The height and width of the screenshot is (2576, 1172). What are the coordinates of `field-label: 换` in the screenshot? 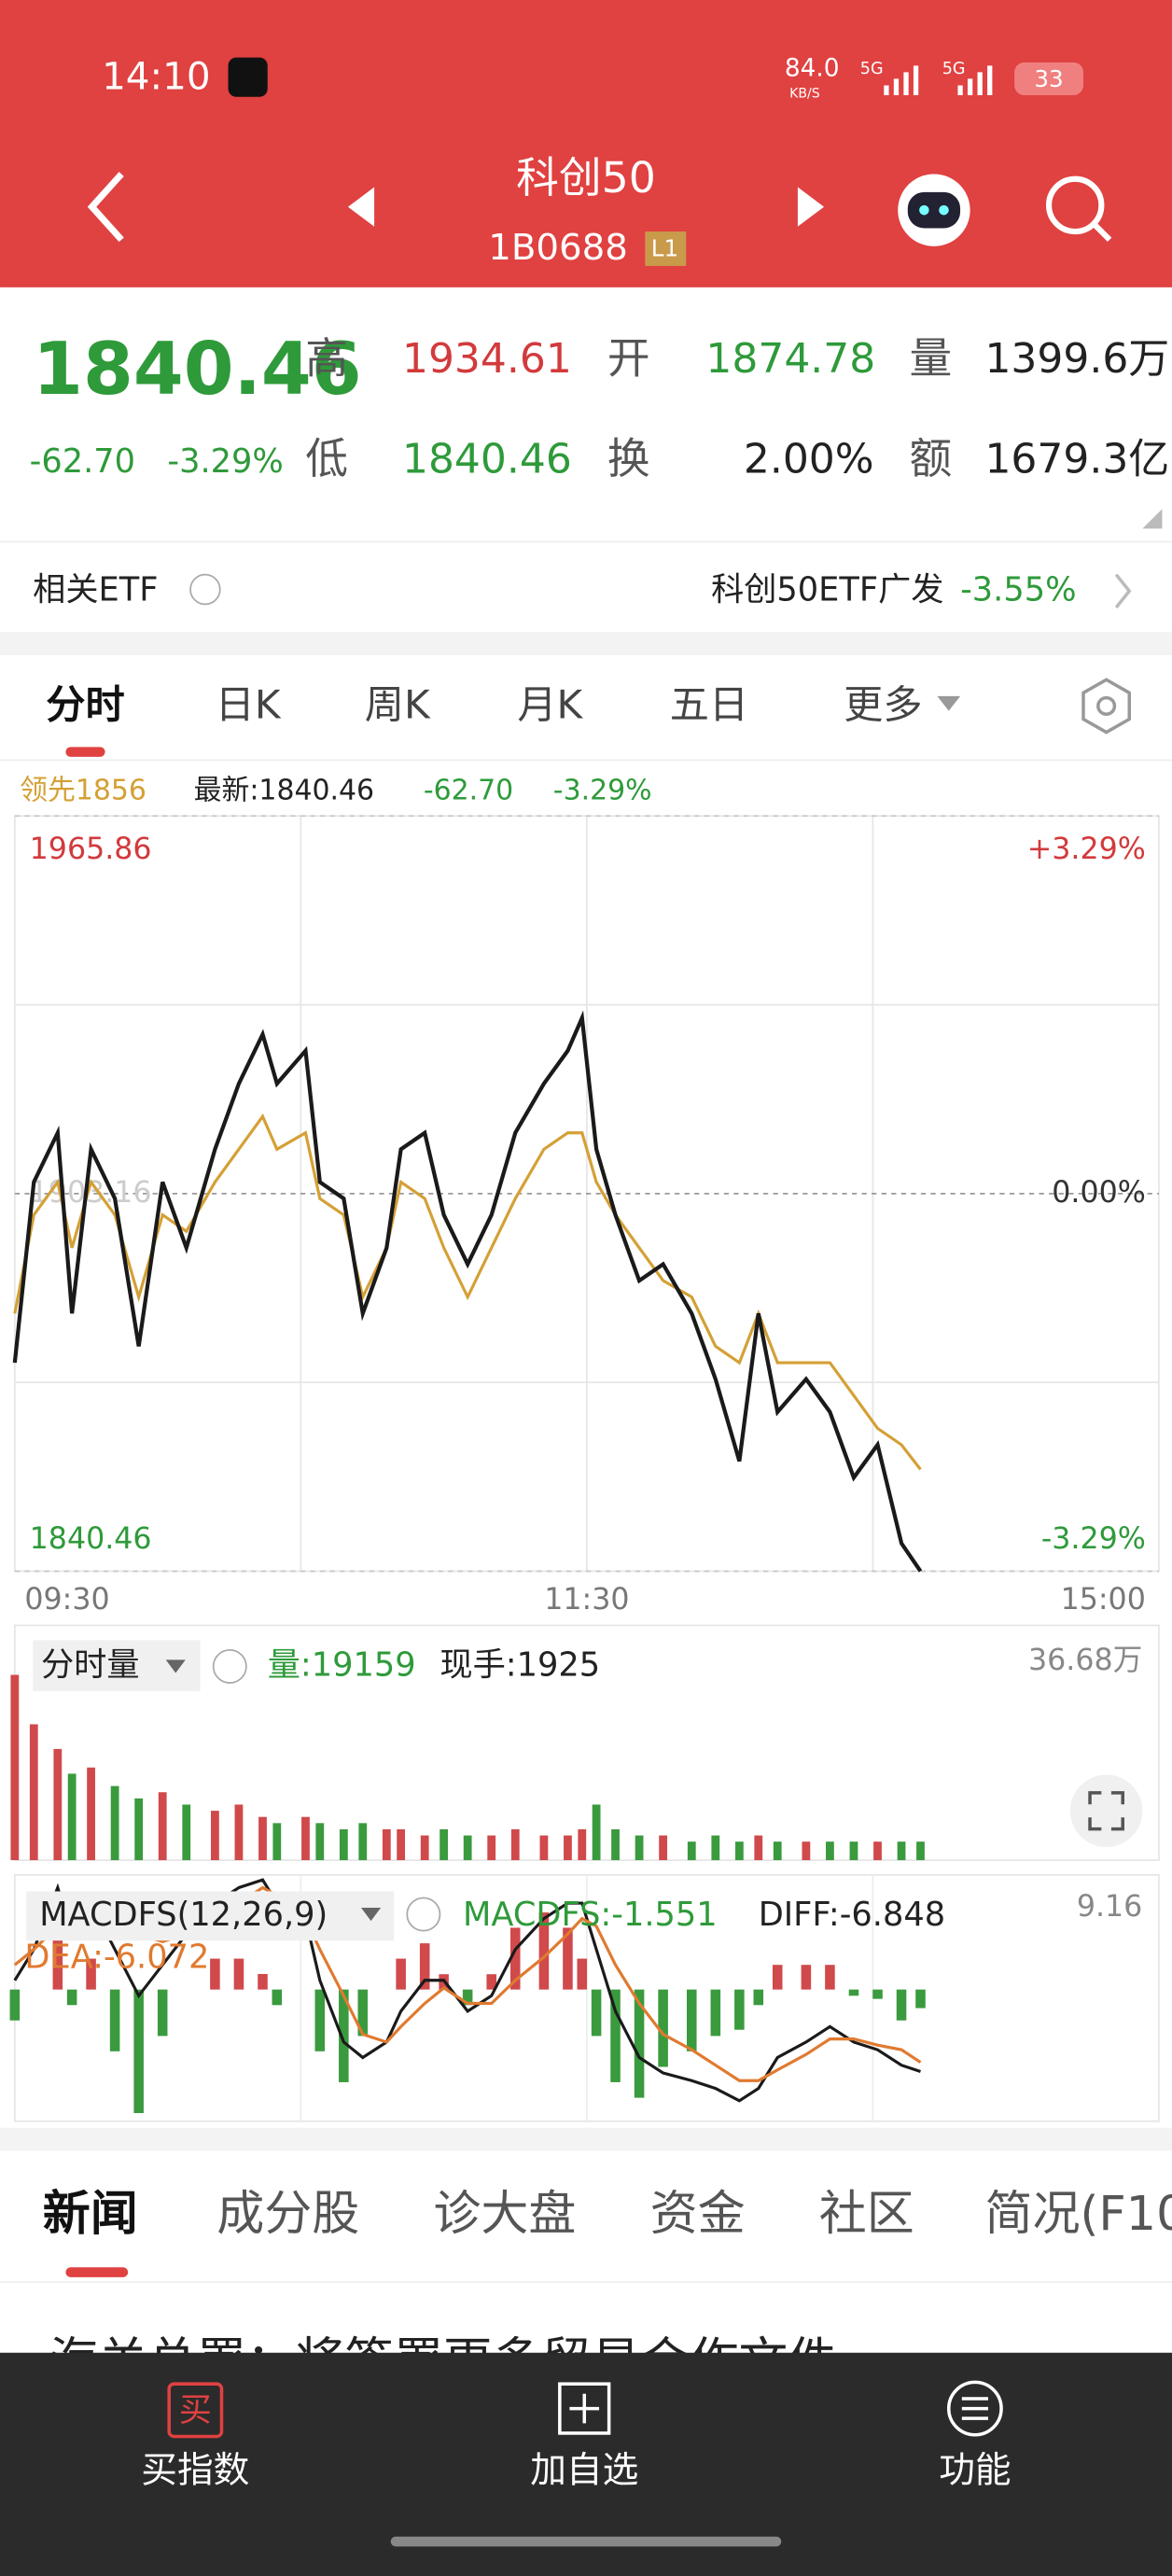 It's located at (628, 458).